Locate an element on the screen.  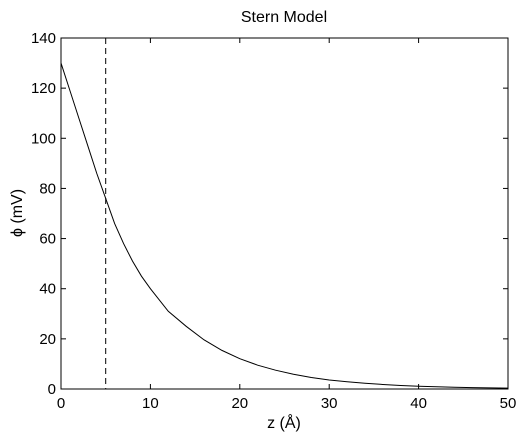
chart-title: Stern Model is located at coordinates (284, 17).